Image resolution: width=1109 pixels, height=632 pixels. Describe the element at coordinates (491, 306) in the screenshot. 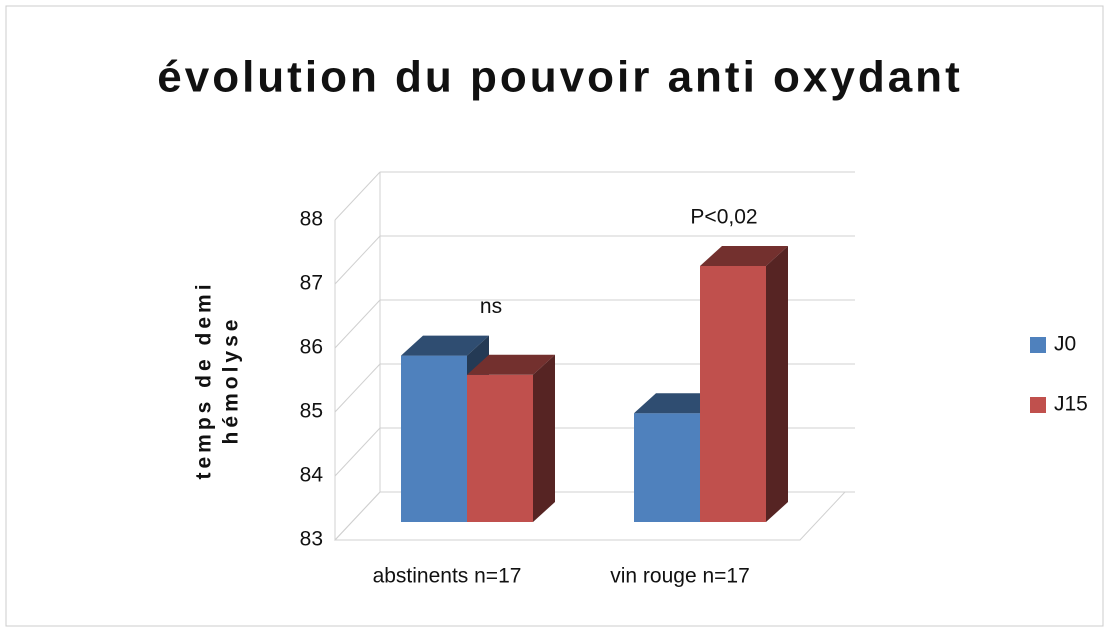

I see `annotation: ns` at that location.